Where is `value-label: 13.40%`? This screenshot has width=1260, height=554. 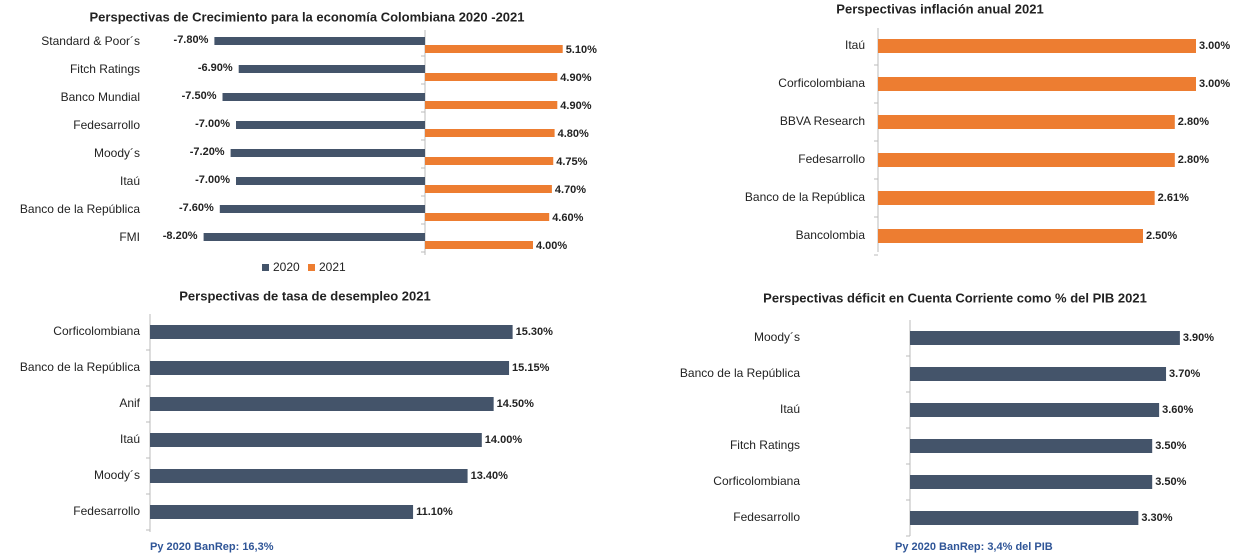 value-label: 13.40% is located at coordinates (490, 476).